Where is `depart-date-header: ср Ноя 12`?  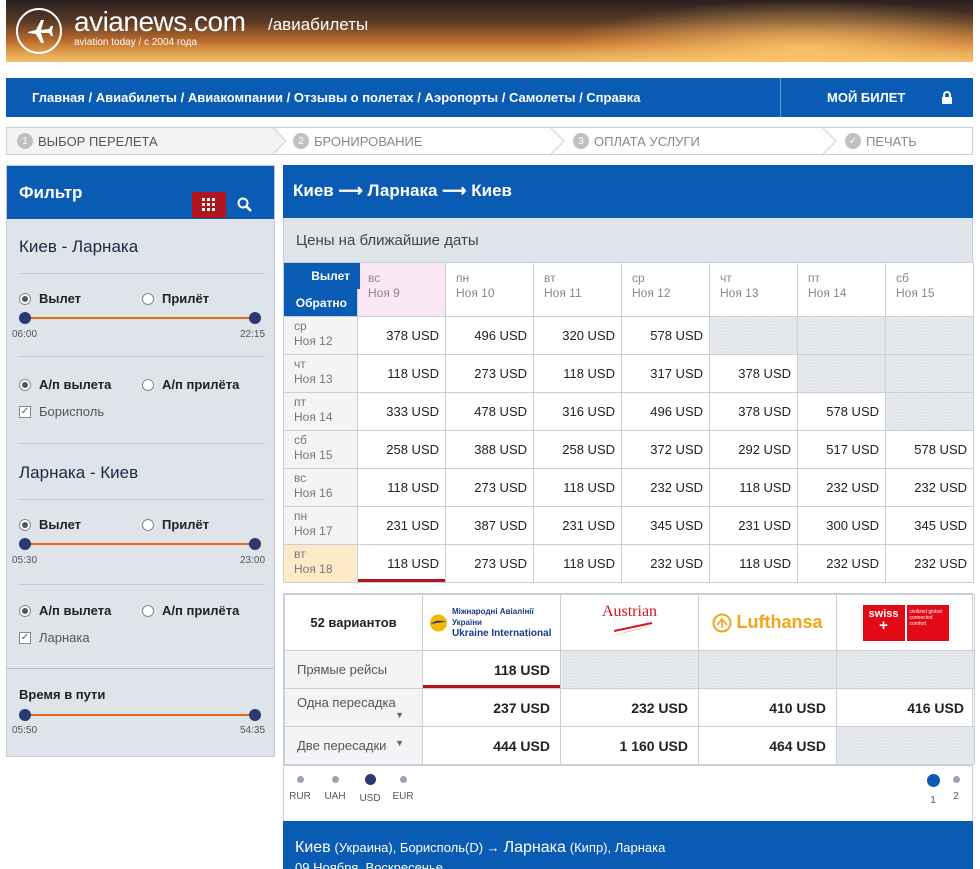 depart-date-header: ср Ноя 12 is located at coordinates (665, 289).